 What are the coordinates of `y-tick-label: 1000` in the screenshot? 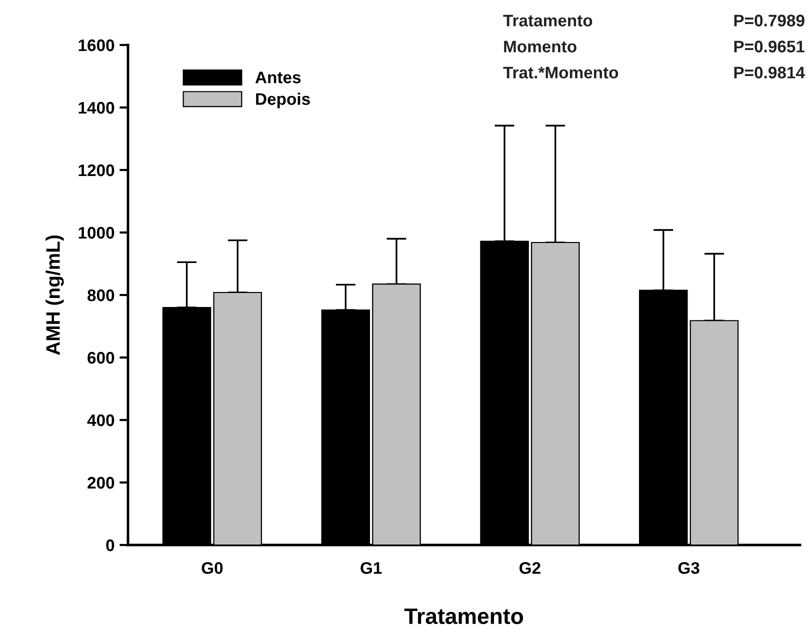 It's located at (96, 232).